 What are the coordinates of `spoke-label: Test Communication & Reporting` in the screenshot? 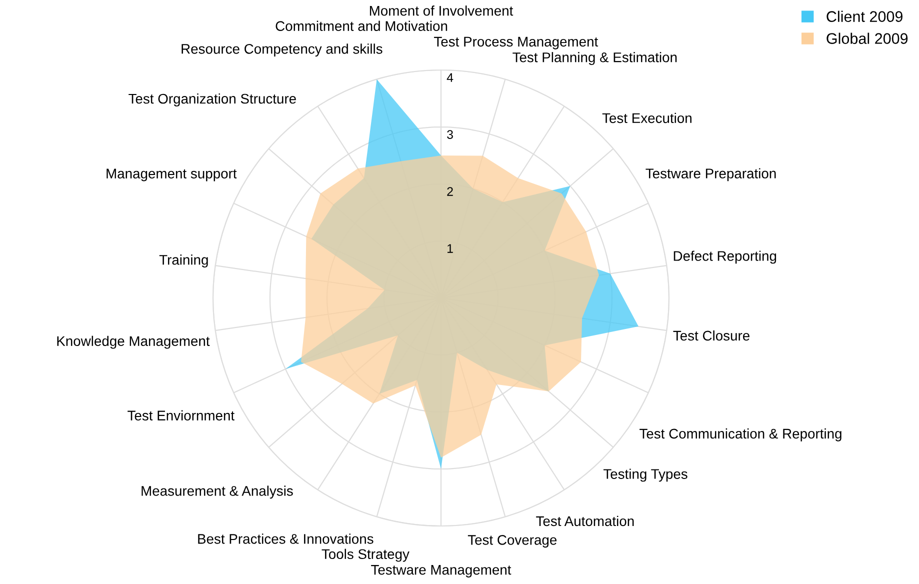 It's located at (741, 435).